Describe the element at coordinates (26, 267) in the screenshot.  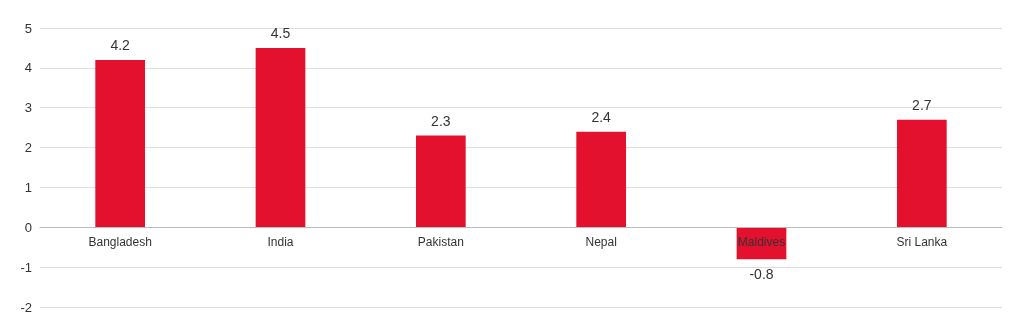
I see `y-tick-label: -1` at that location.